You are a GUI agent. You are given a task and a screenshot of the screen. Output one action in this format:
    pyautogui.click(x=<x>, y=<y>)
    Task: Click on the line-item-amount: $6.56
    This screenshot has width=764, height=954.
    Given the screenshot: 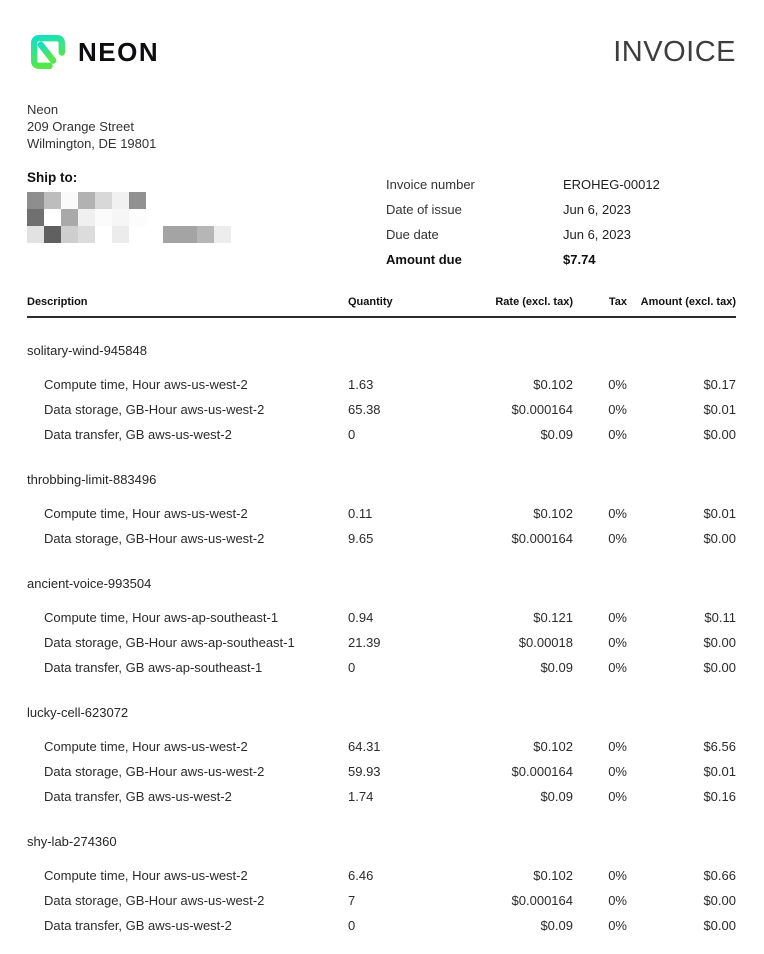 What is the action you would take?
    pyautogui.click(x=719, y=746)
    